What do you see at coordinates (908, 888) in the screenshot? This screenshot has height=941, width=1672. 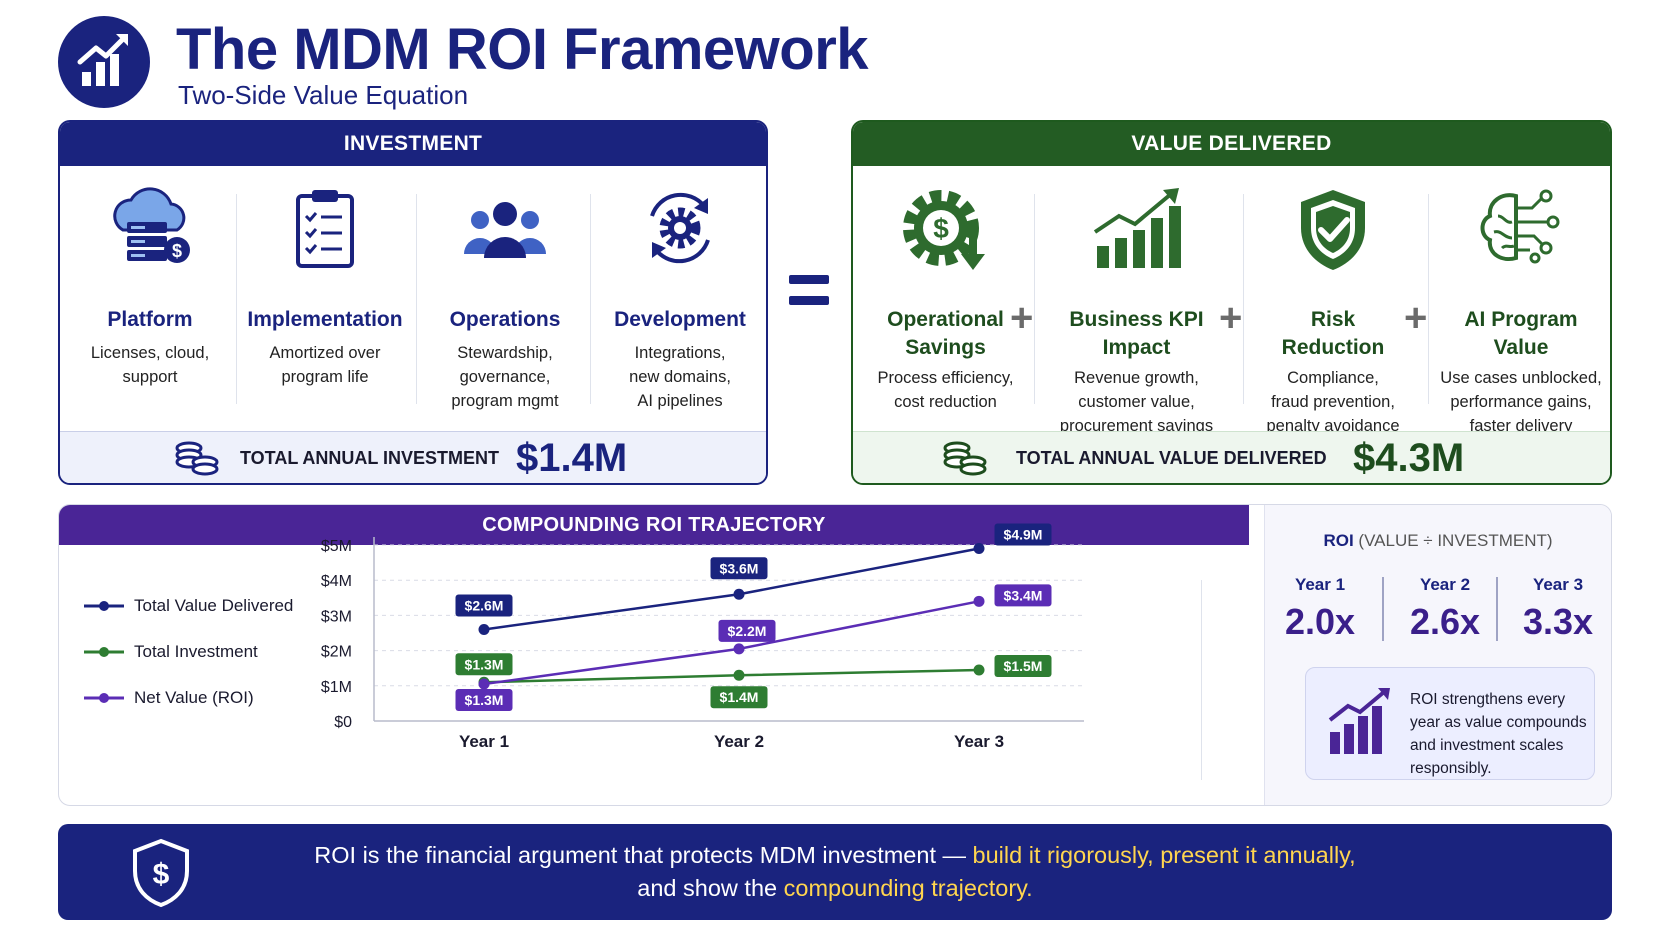 I see `banner-highlight: compounding trajectory.` at bounding box center [908, 888].